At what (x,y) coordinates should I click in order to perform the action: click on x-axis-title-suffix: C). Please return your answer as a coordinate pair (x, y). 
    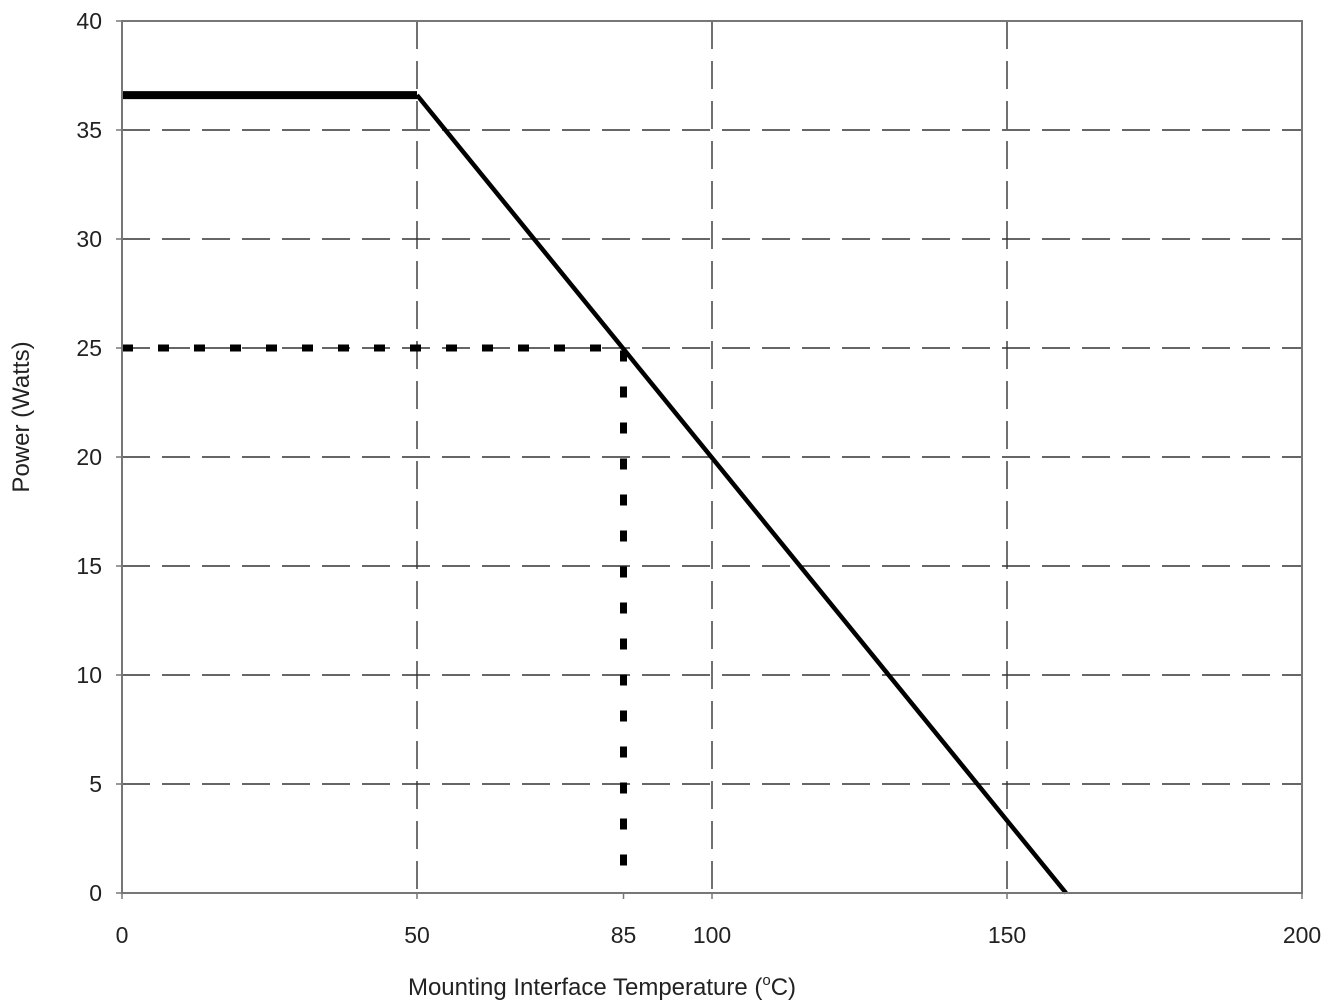
    Looking at the image, I should click on (783, 987).